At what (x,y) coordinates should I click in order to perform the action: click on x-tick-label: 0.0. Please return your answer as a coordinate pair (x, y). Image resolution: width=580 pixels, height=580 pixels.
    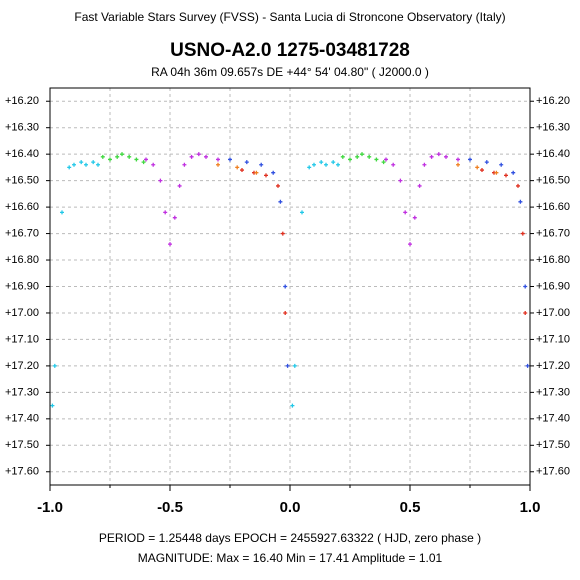
    Looking at the image, I should click on (290, 507).